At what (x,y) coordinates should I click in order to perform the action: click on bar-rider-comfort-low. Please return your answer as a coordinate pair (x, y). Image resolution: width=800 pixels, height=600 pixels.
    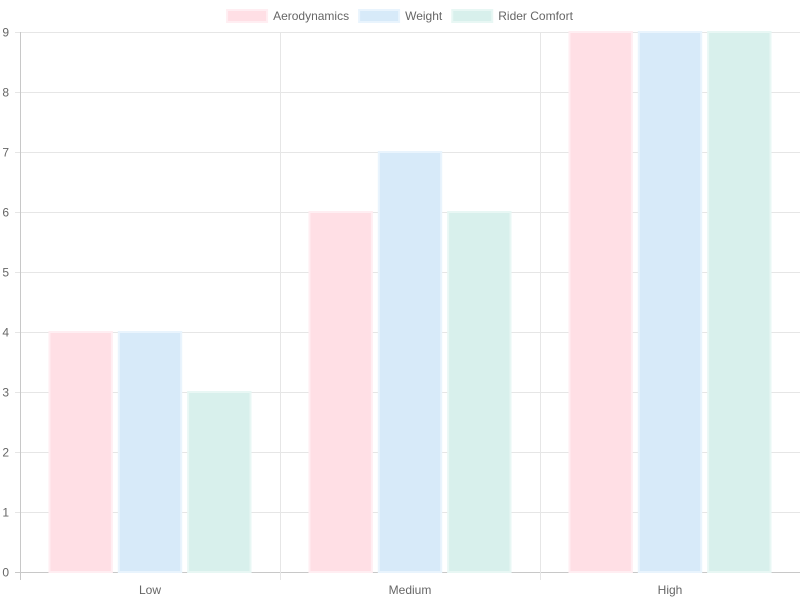
    Looking at the image, I should click on (219, 482).